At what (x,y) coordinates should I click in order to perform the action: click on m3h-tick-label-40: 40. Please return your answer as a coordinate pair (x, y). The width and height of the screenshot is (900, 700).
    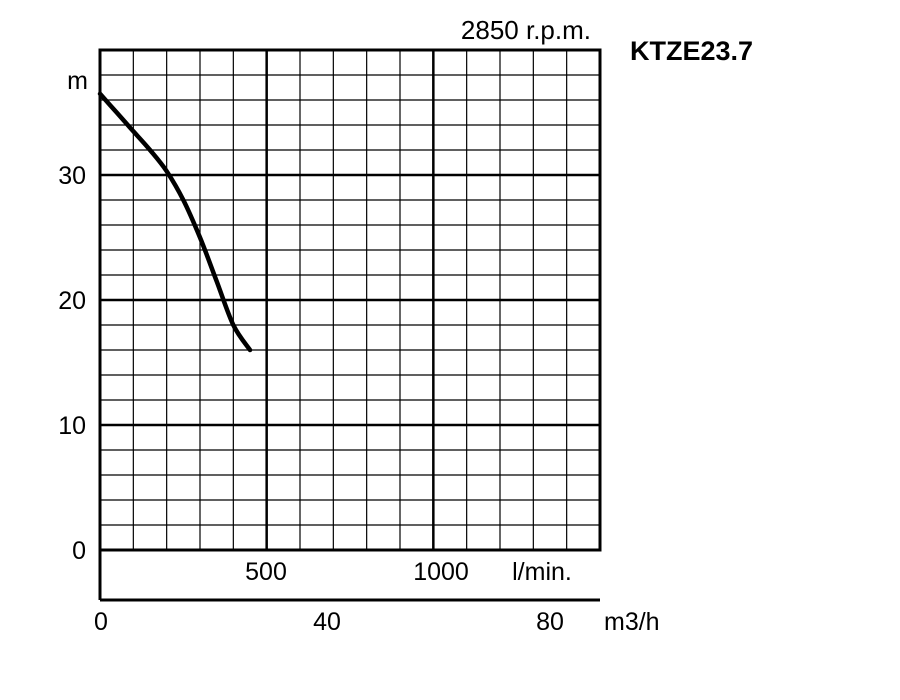
    Looking at the image, I should click on (327, 622).